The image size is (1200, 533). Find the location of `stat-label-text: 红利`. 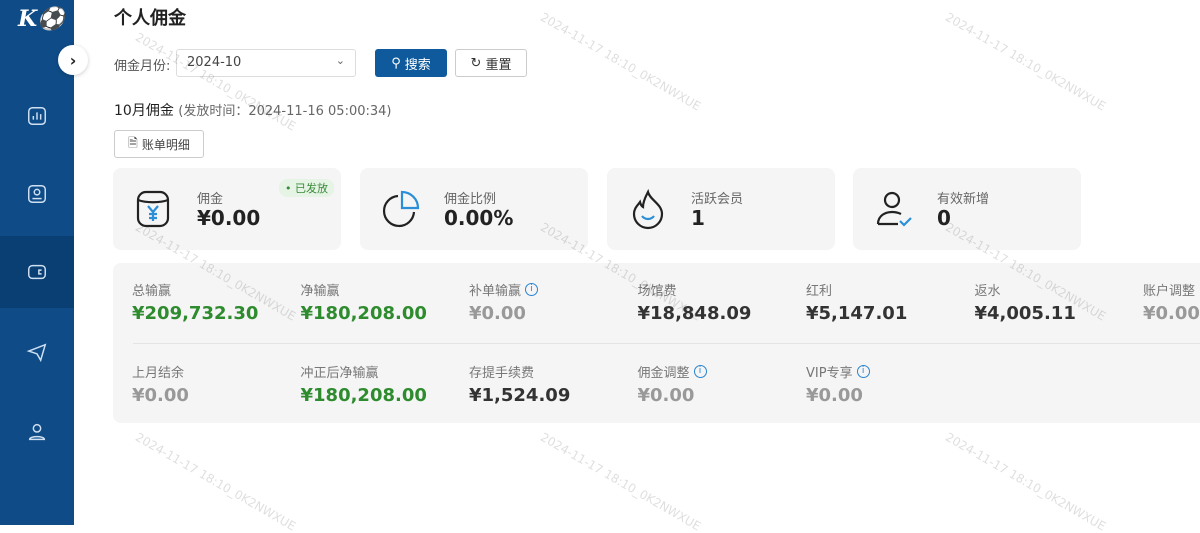

stat-label-text: 红利 is located at coordinates (819, 291).